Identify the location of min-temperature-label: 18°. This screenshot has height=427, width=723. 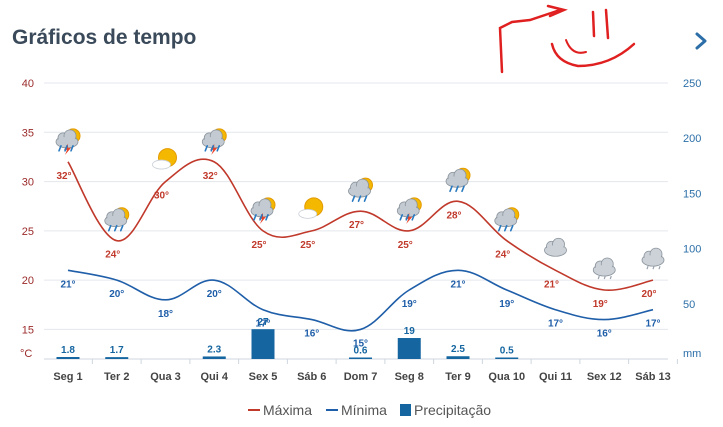
(165, 314).